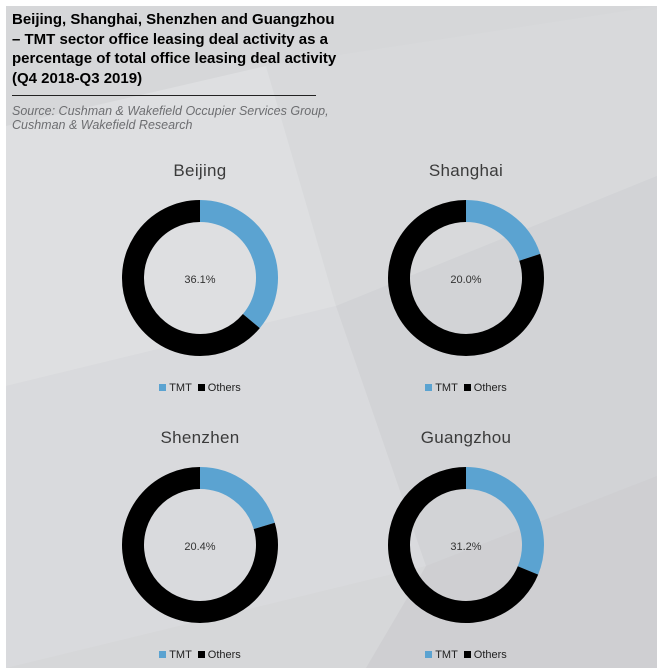 This screenshot has height=670, width=661. Describe the element at coordinates (466, 170) in the screenshot. I see `chart-title: Shanghai` at that location.